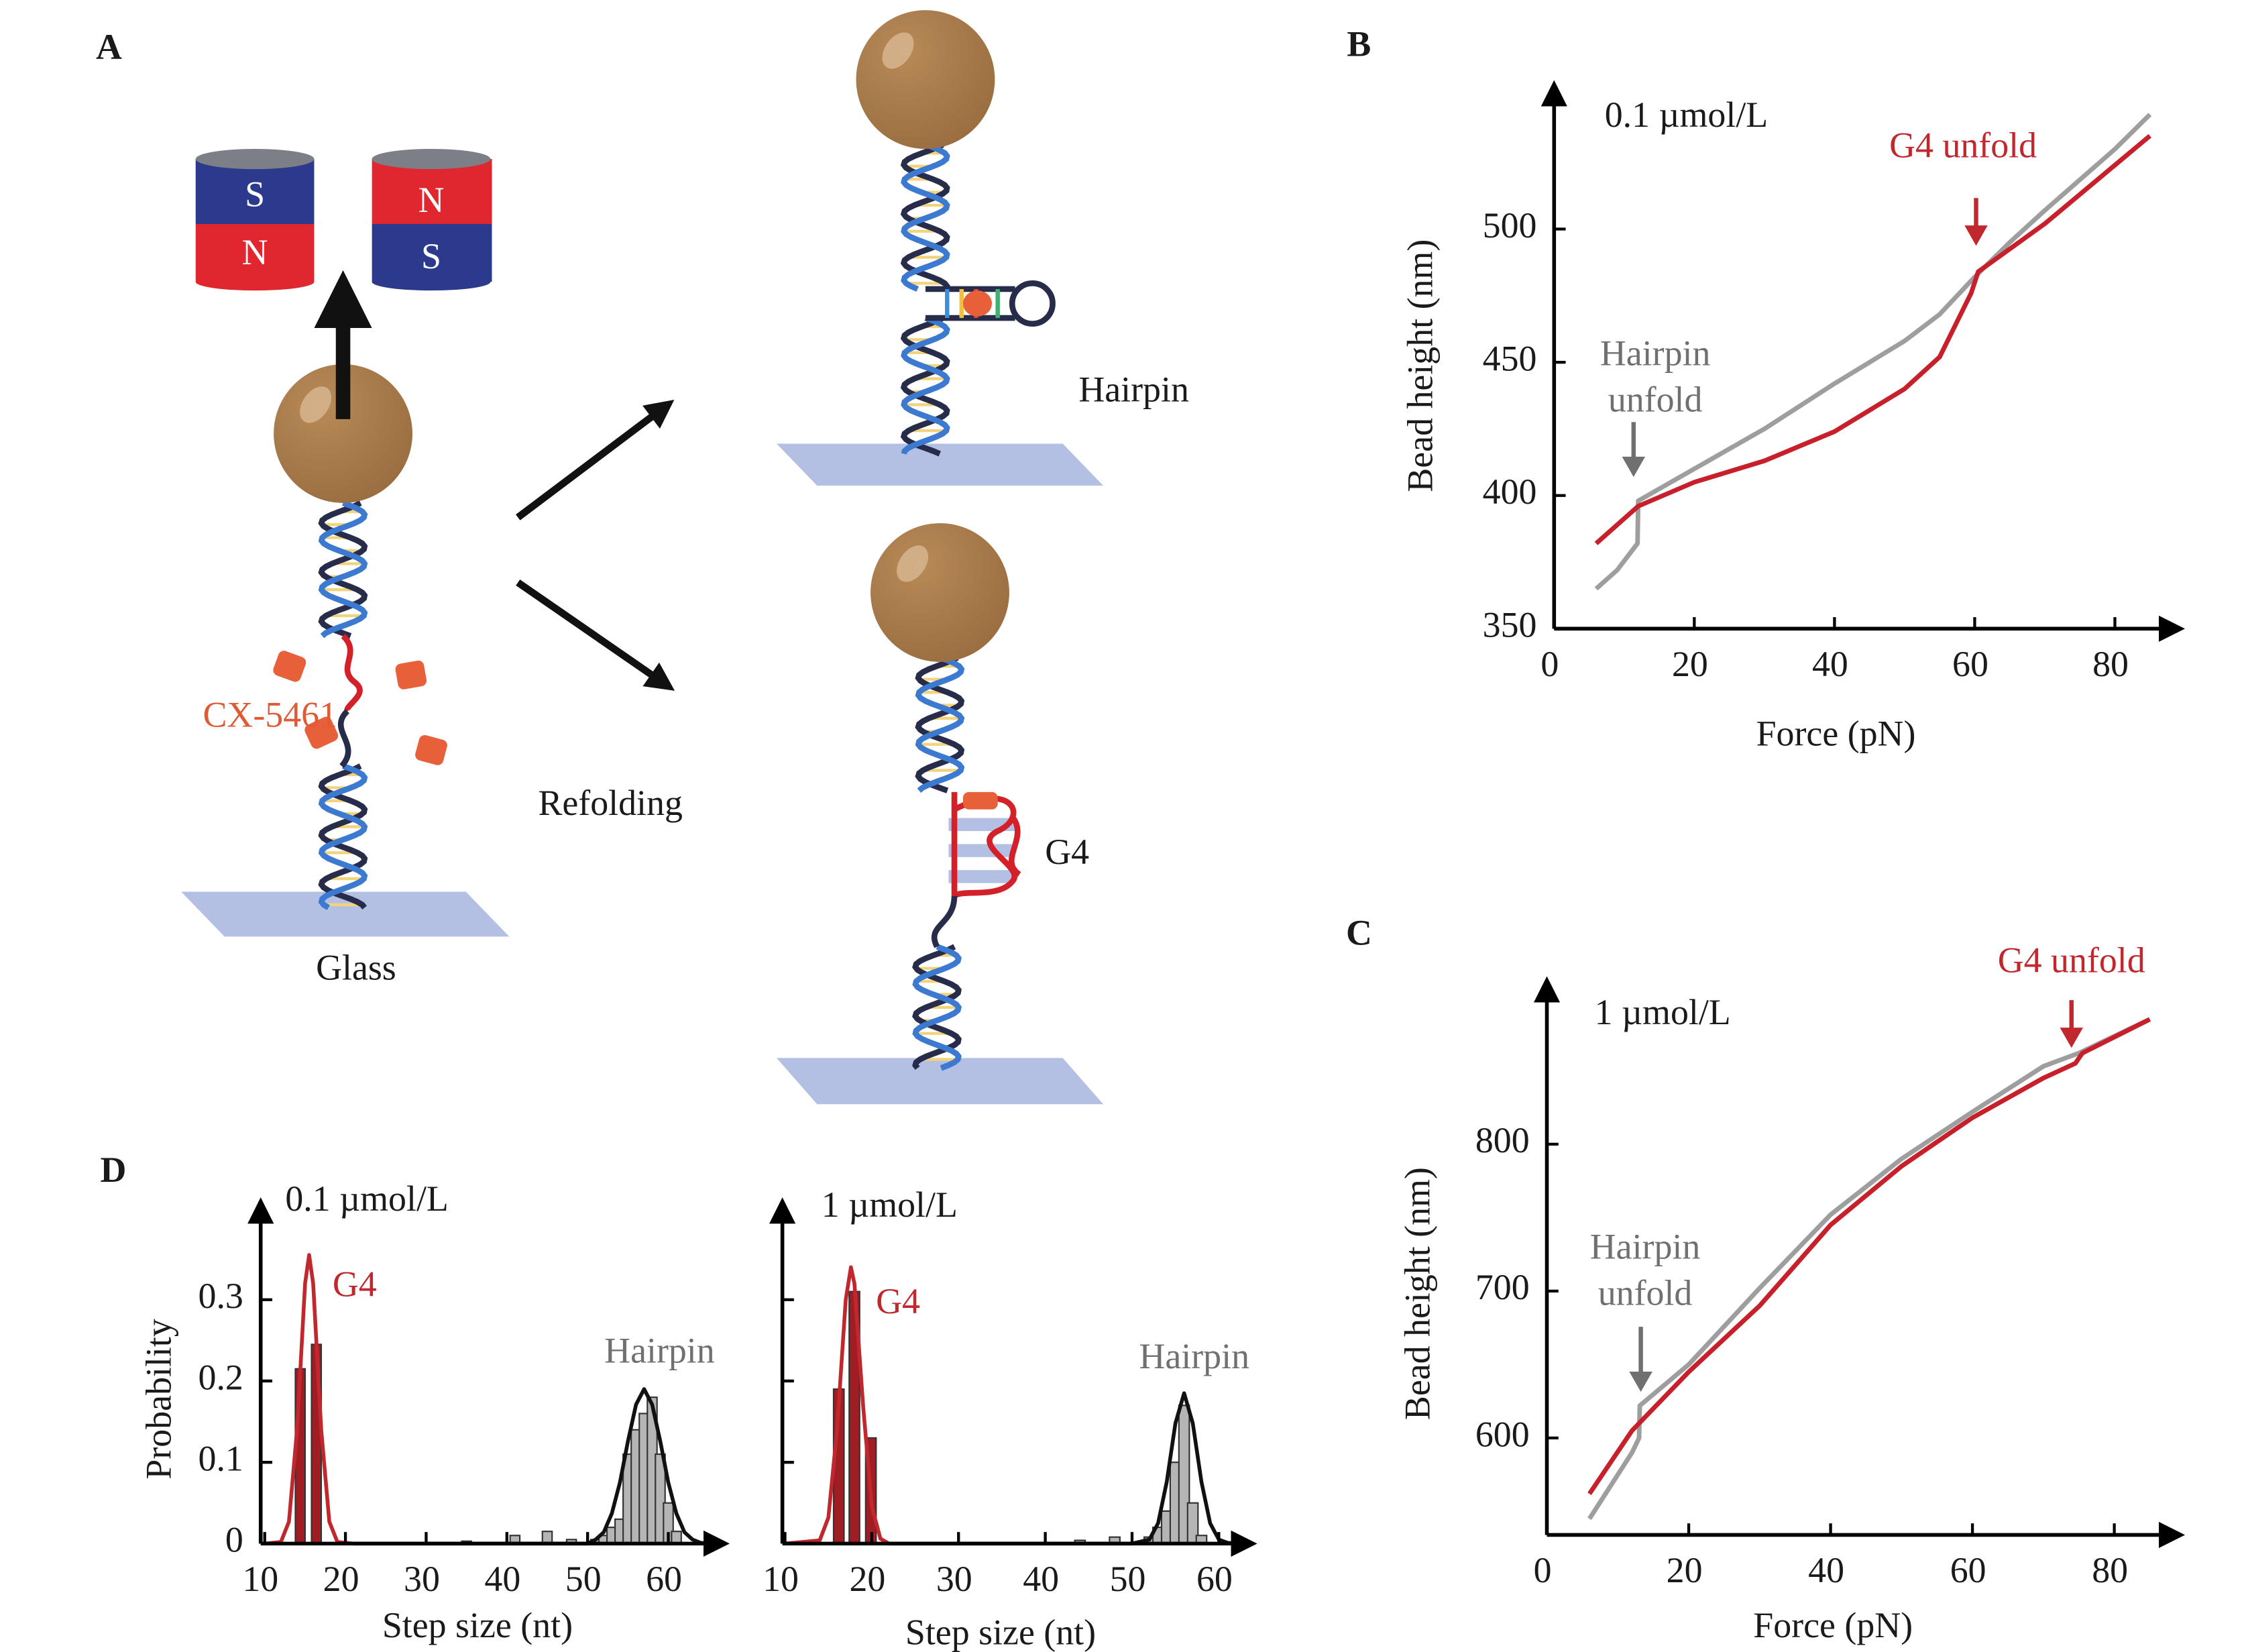 Image resolution: width=2244 pixels, height=1652 pixels. I want to click on y-tick-label: 700, so click(1502, 1287).